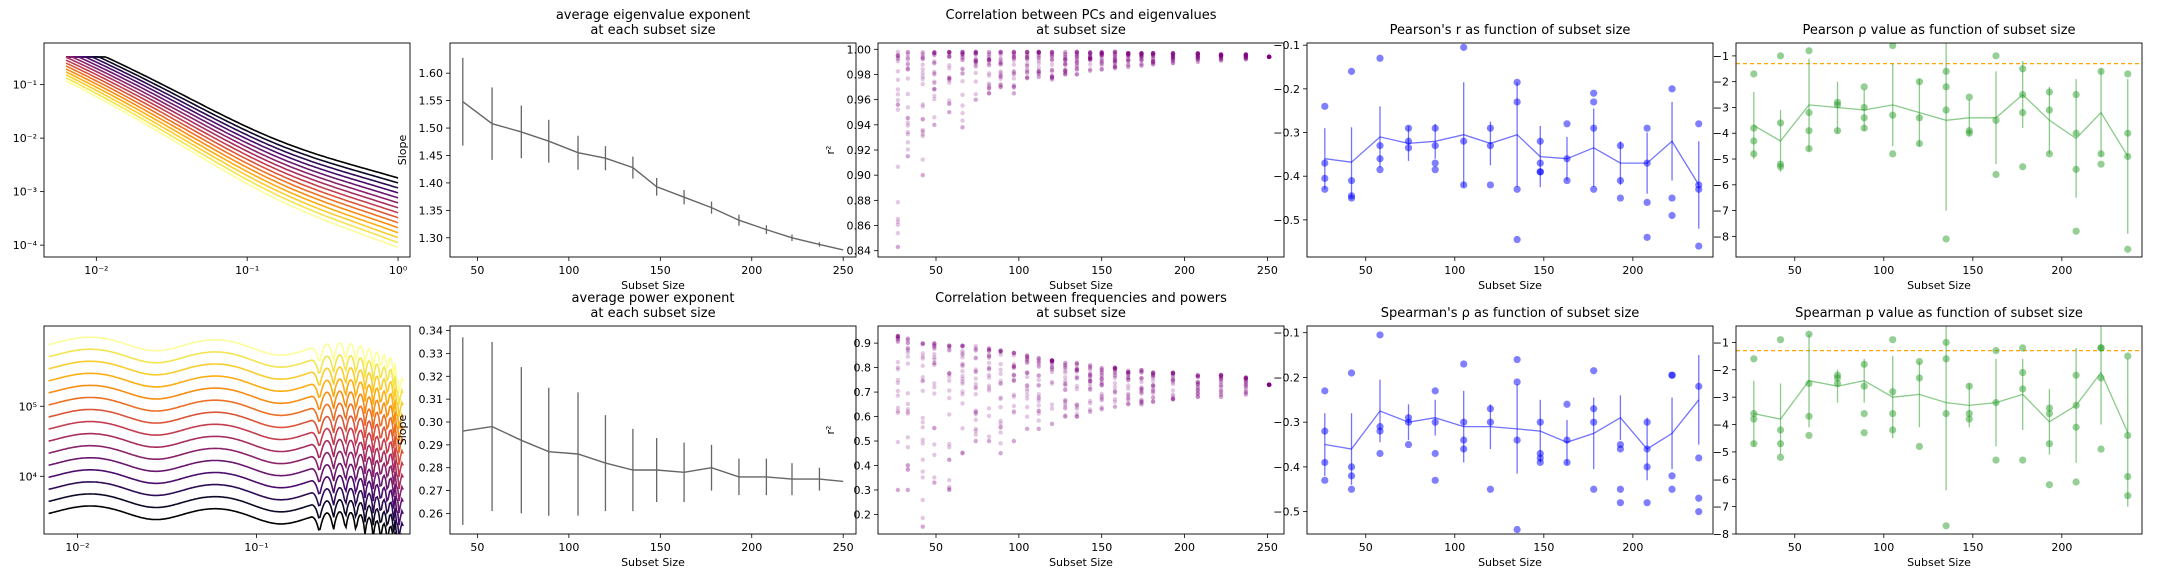 The image size is (2160, 576). Describe the element at coordinates (1721, 397) in the screenshot. I see `y-tick-label: −3` at that location.